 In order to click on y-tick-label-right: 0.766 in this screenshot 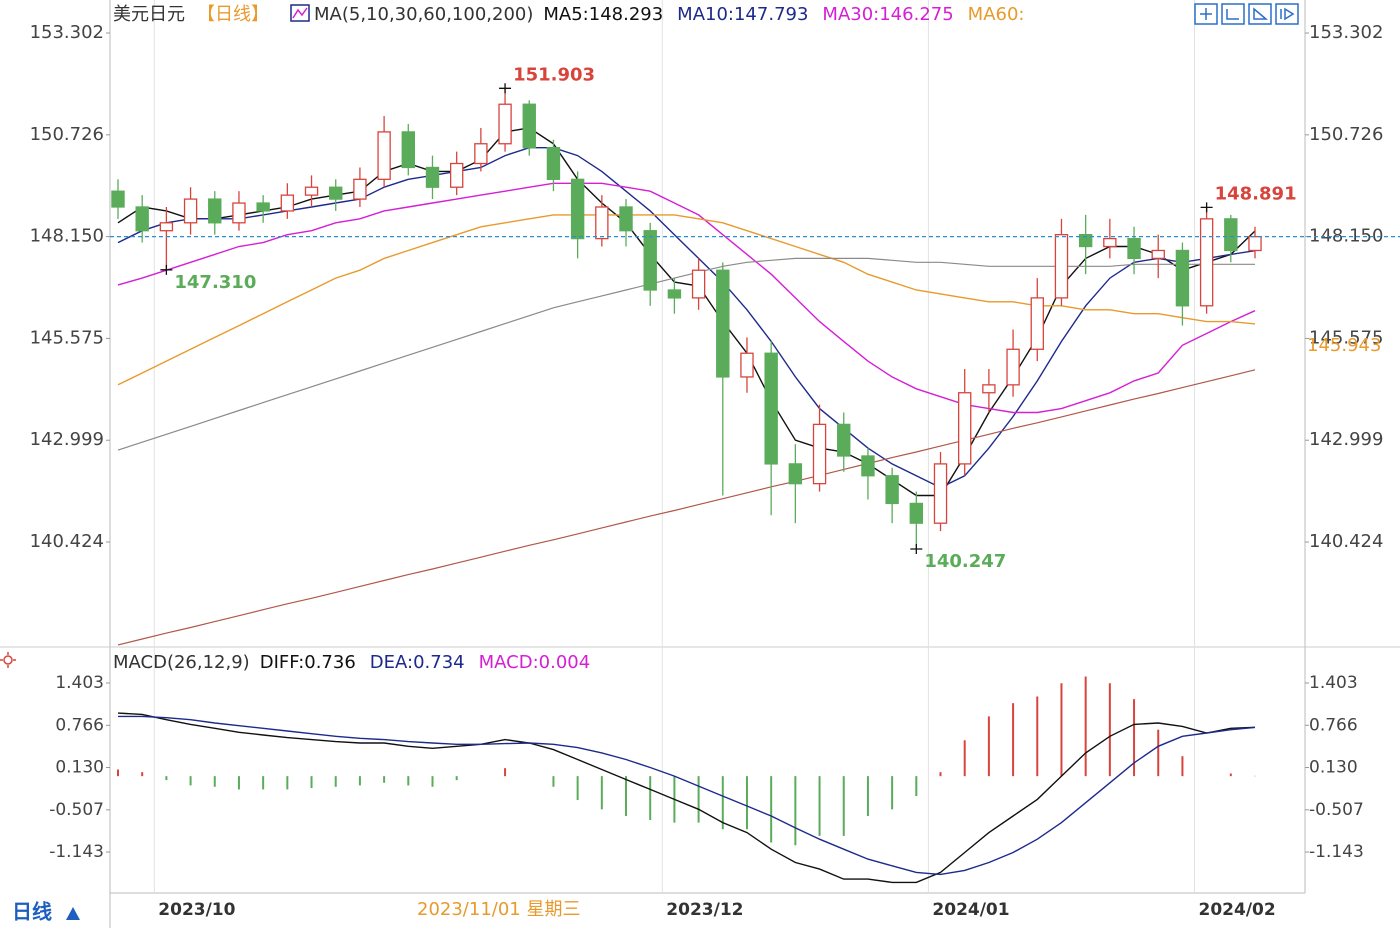, I will do `click(1333, 725)`.